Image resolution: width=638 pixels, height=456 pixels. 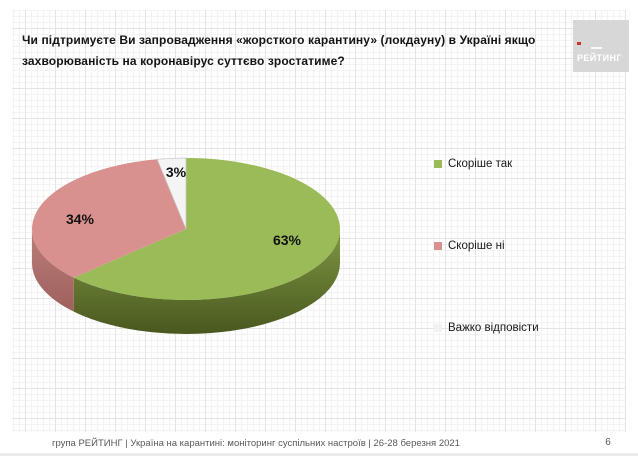 I want to click on legend-item-label: Скоріше так, so click(x=480, y=164).